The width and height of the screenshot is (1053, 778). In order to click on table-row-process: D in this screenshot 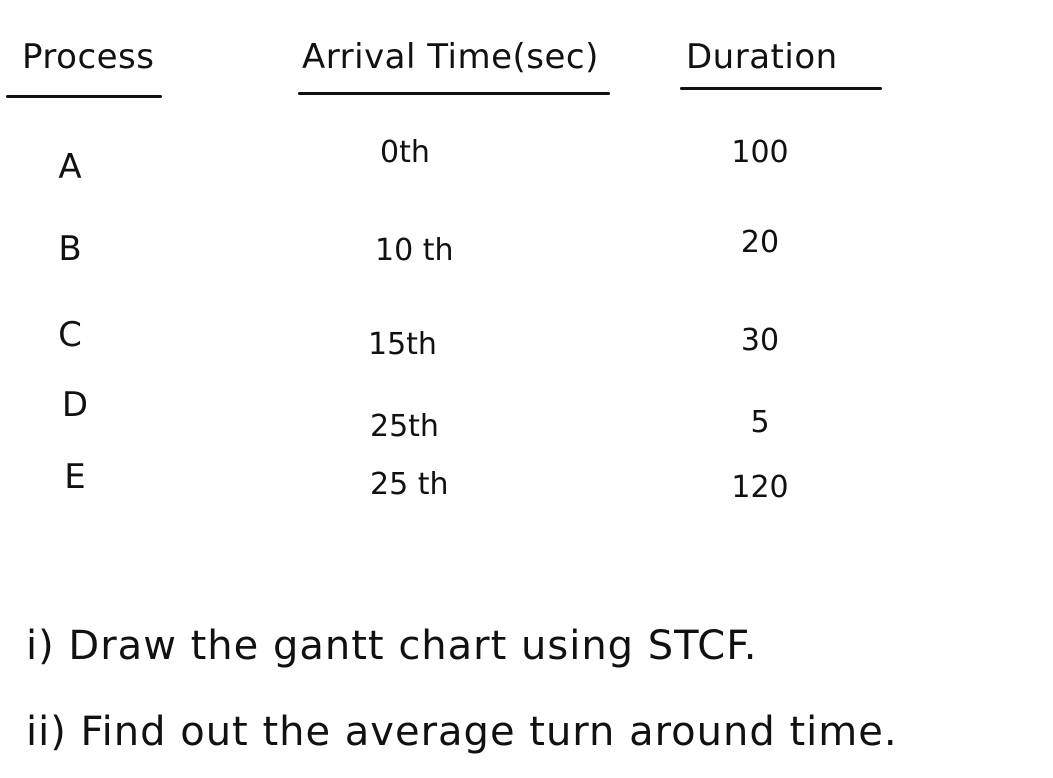, I will do `click(75, 405)`.